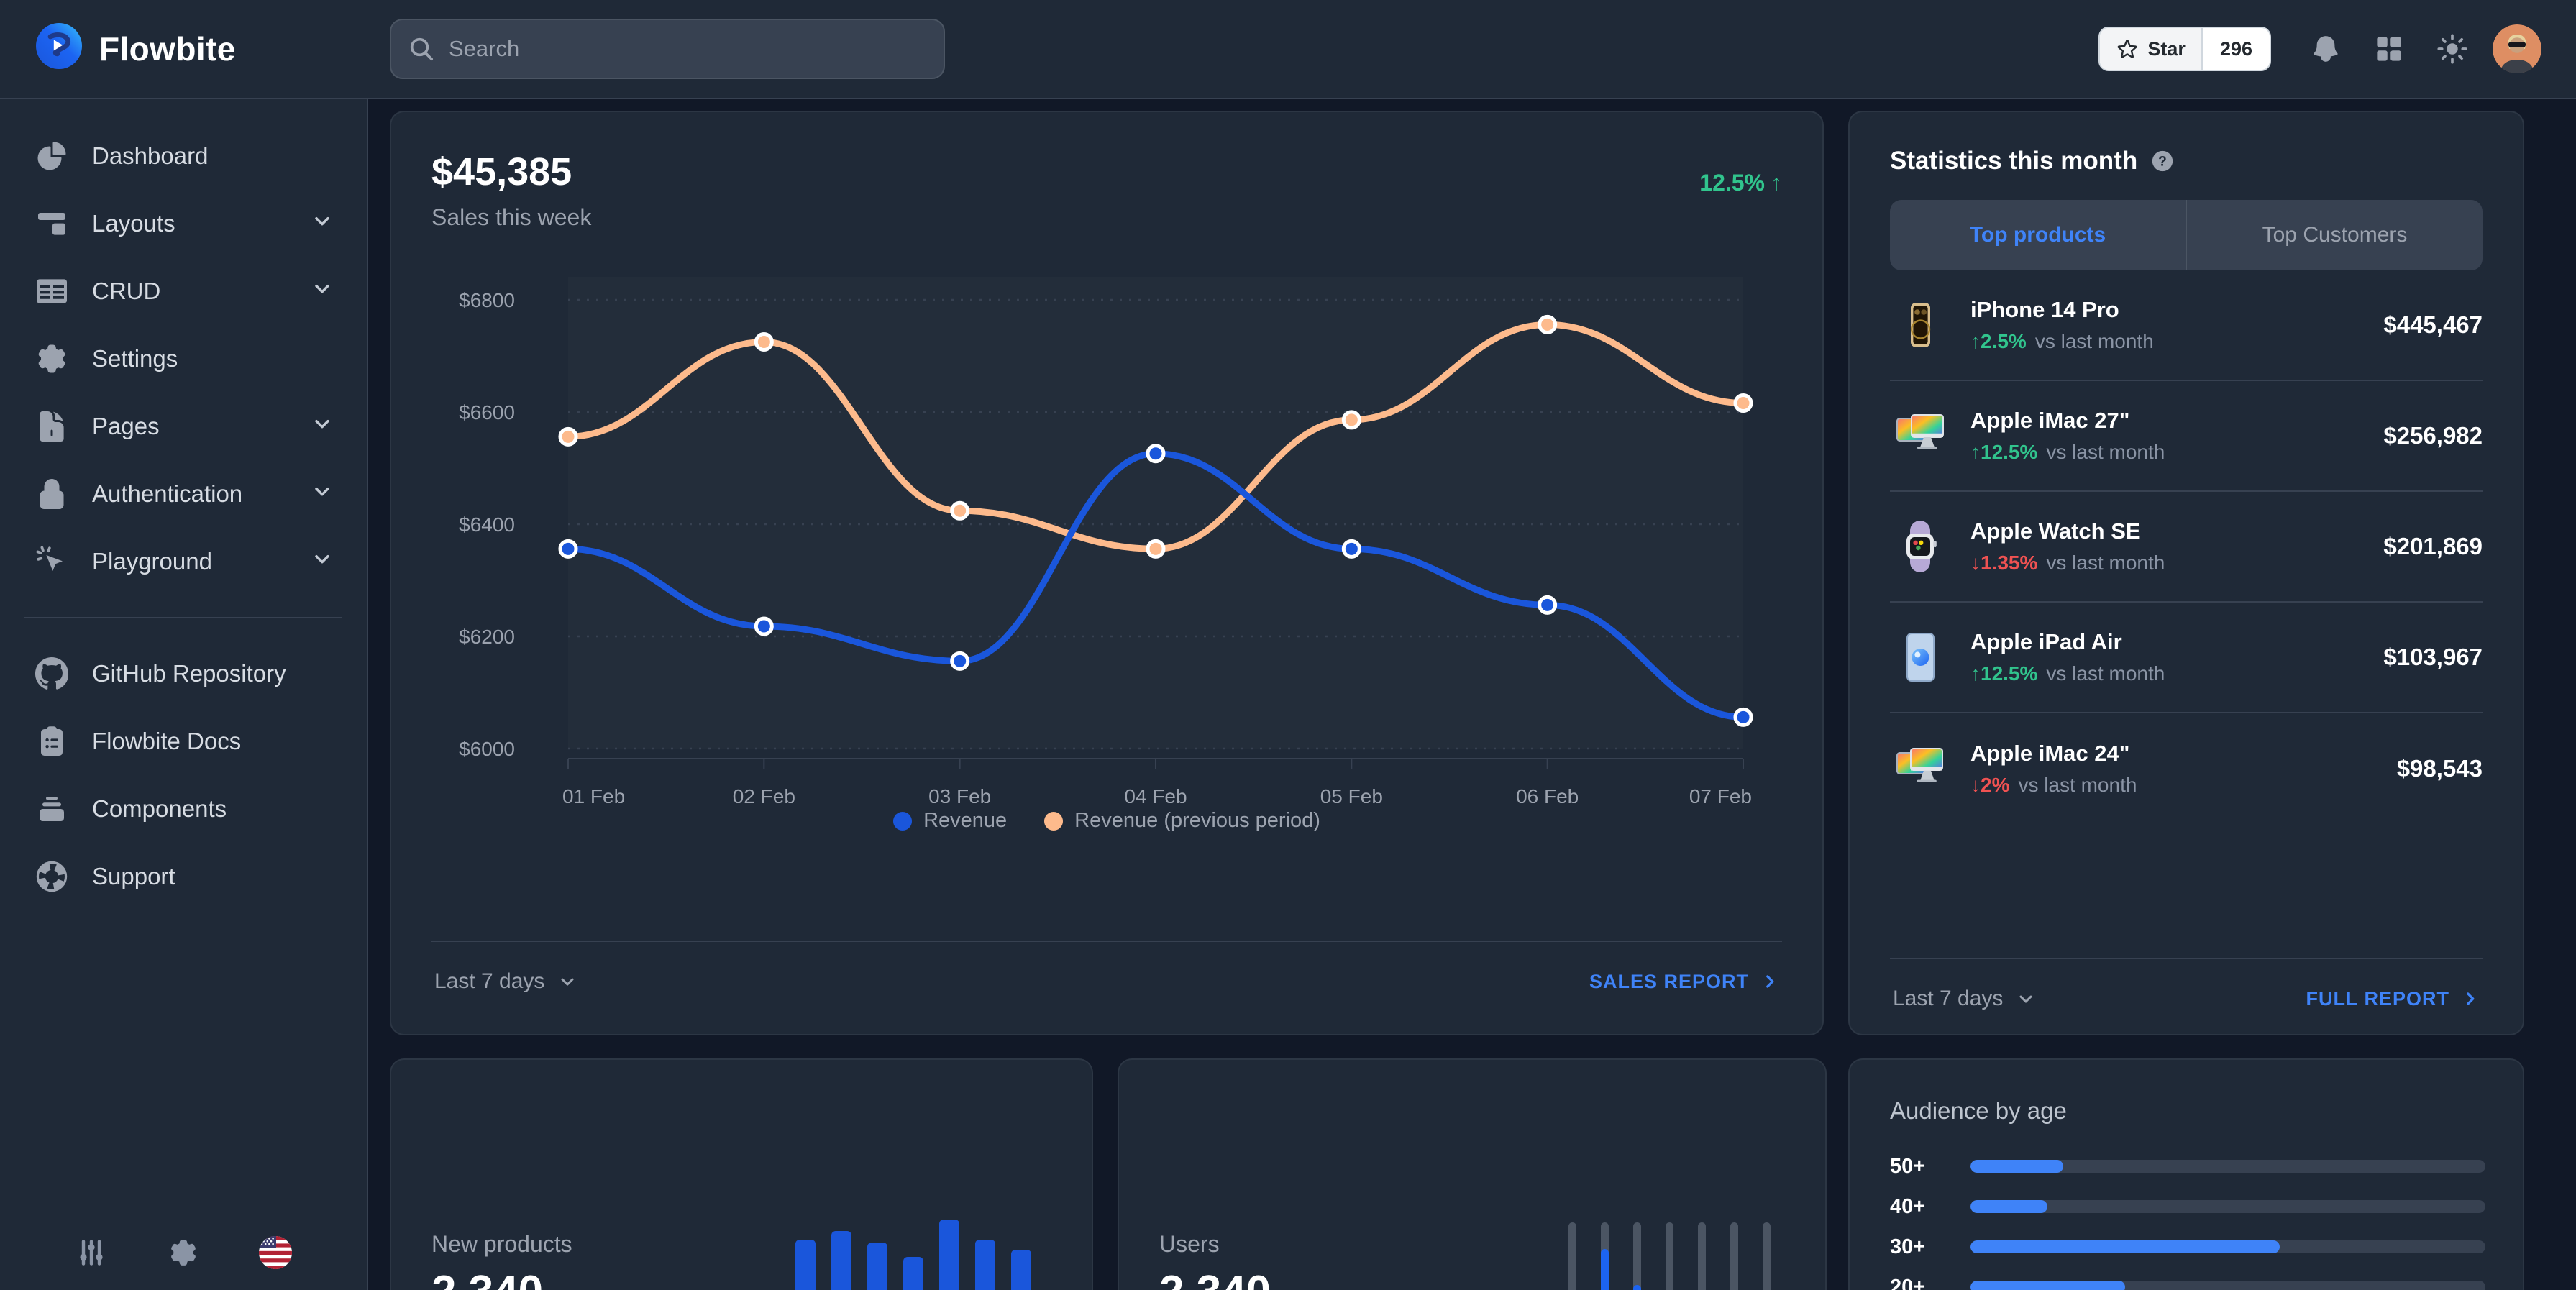  Describe the element at coordinates (133, 223) in the screenshot. I see `sidebar-item-label: Layouts` at that location.